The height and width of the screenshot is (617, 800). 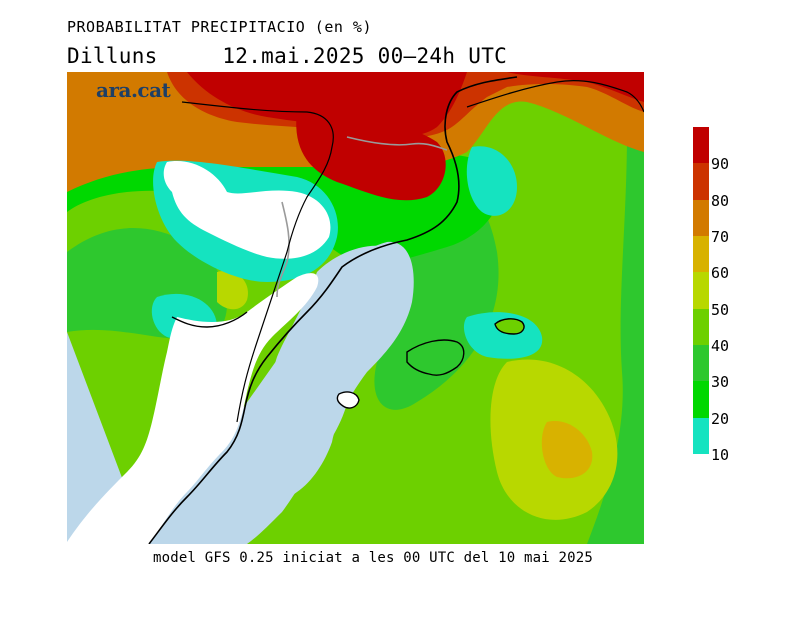 I want to click on map-subtitle: Dilluns 12.mai.2025 00—24h UTC, so click(x=287, y=56).